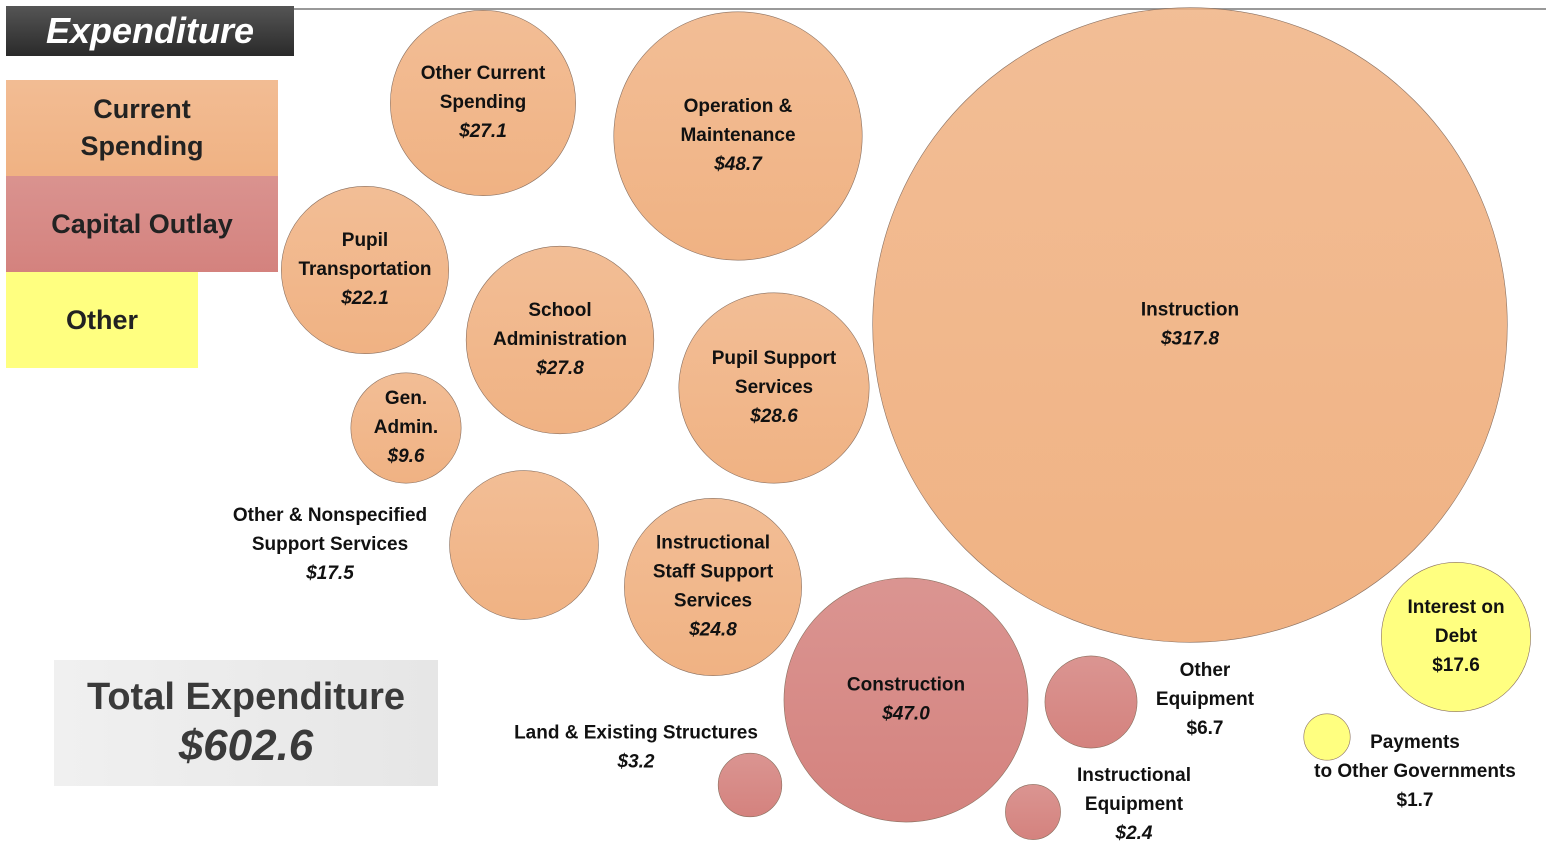 This screenshot has width=1552, height=846. Describe the element at coordinates (773, 416) in the screenshot. I see `value-label: $28.6` at that location.